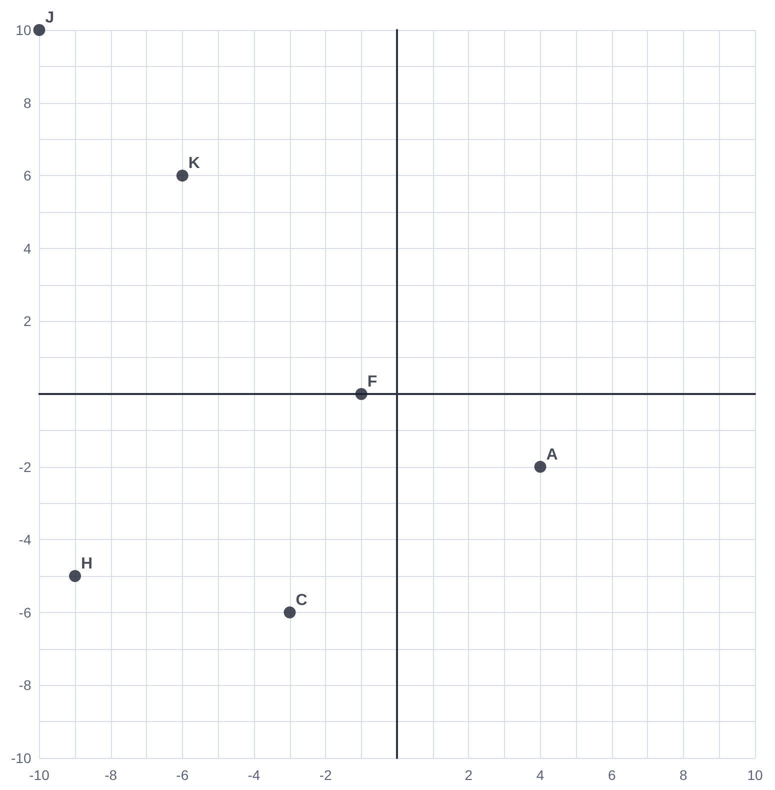 The image size is (775, 790). Describe the element at coordinates (27, 248) in the screenshot. I see `y-tick-label: 4` at that location.